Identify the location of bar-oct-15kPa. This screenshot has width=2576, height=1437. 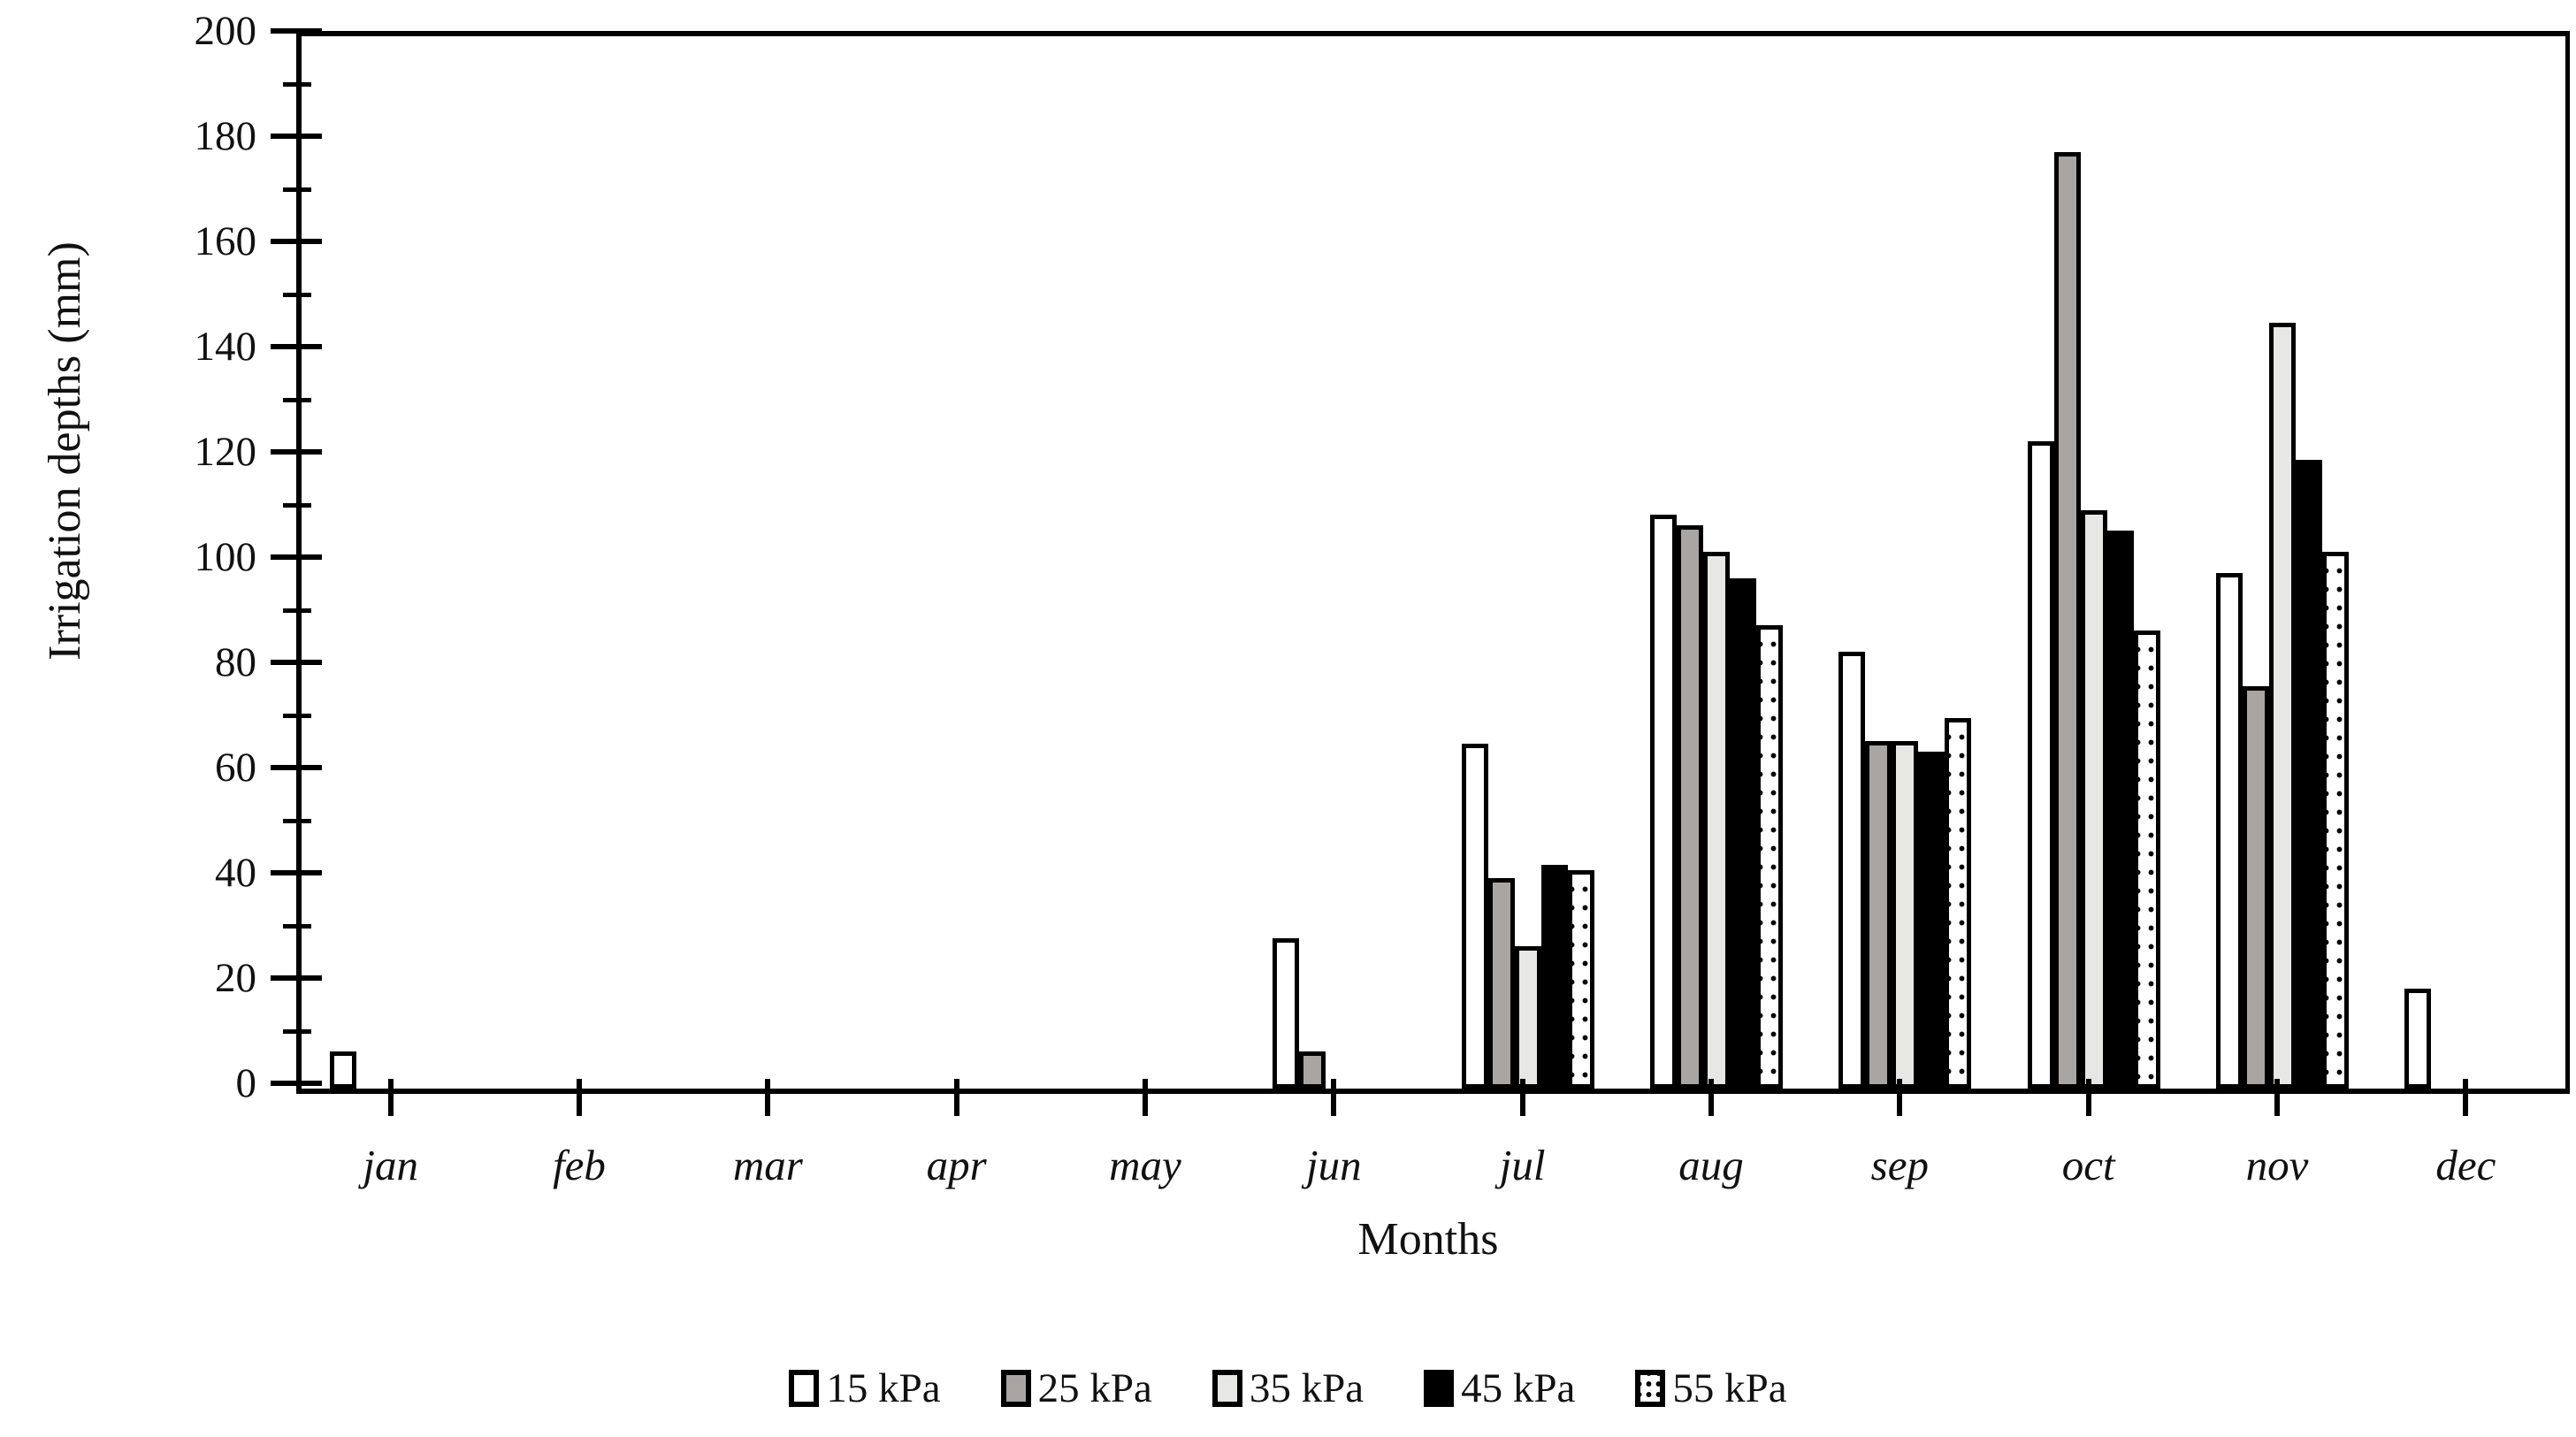
(2041, 765).